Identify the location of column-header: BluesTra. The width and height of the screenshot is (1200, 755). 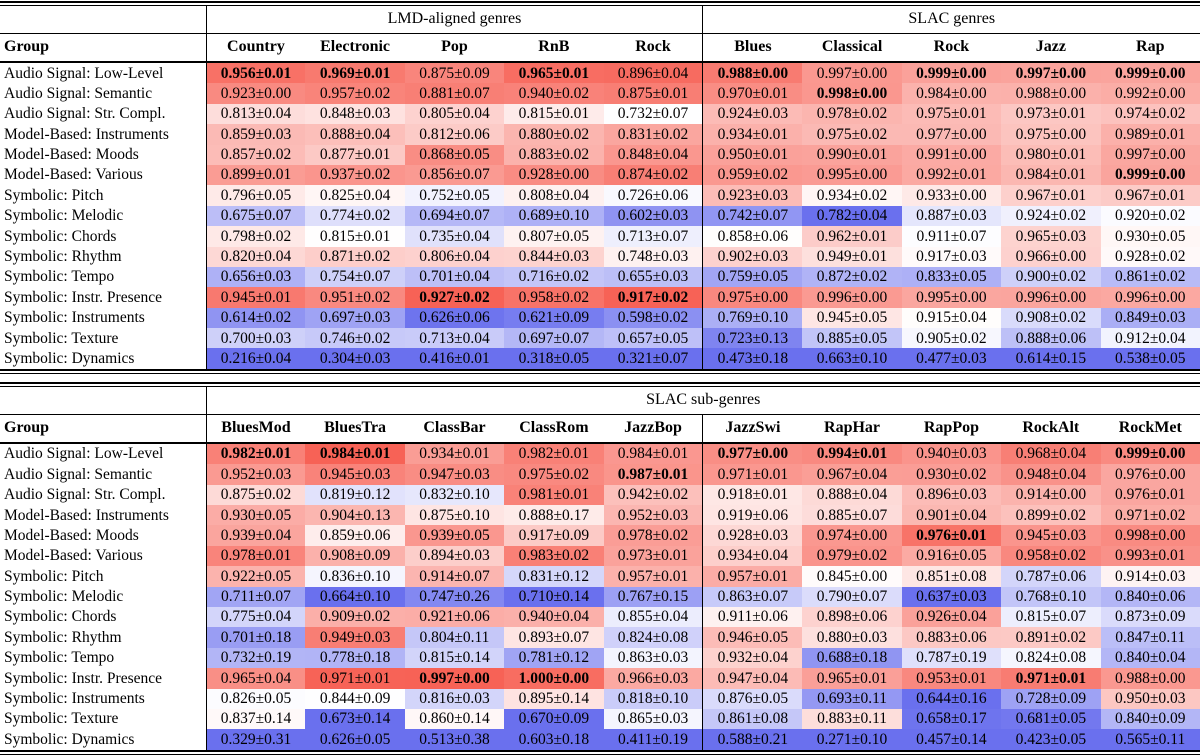
(355, 429).